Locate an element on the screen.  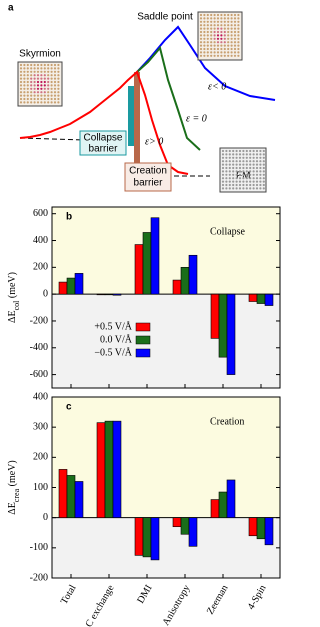
panel-label: b is located at coordinates (69, 217).